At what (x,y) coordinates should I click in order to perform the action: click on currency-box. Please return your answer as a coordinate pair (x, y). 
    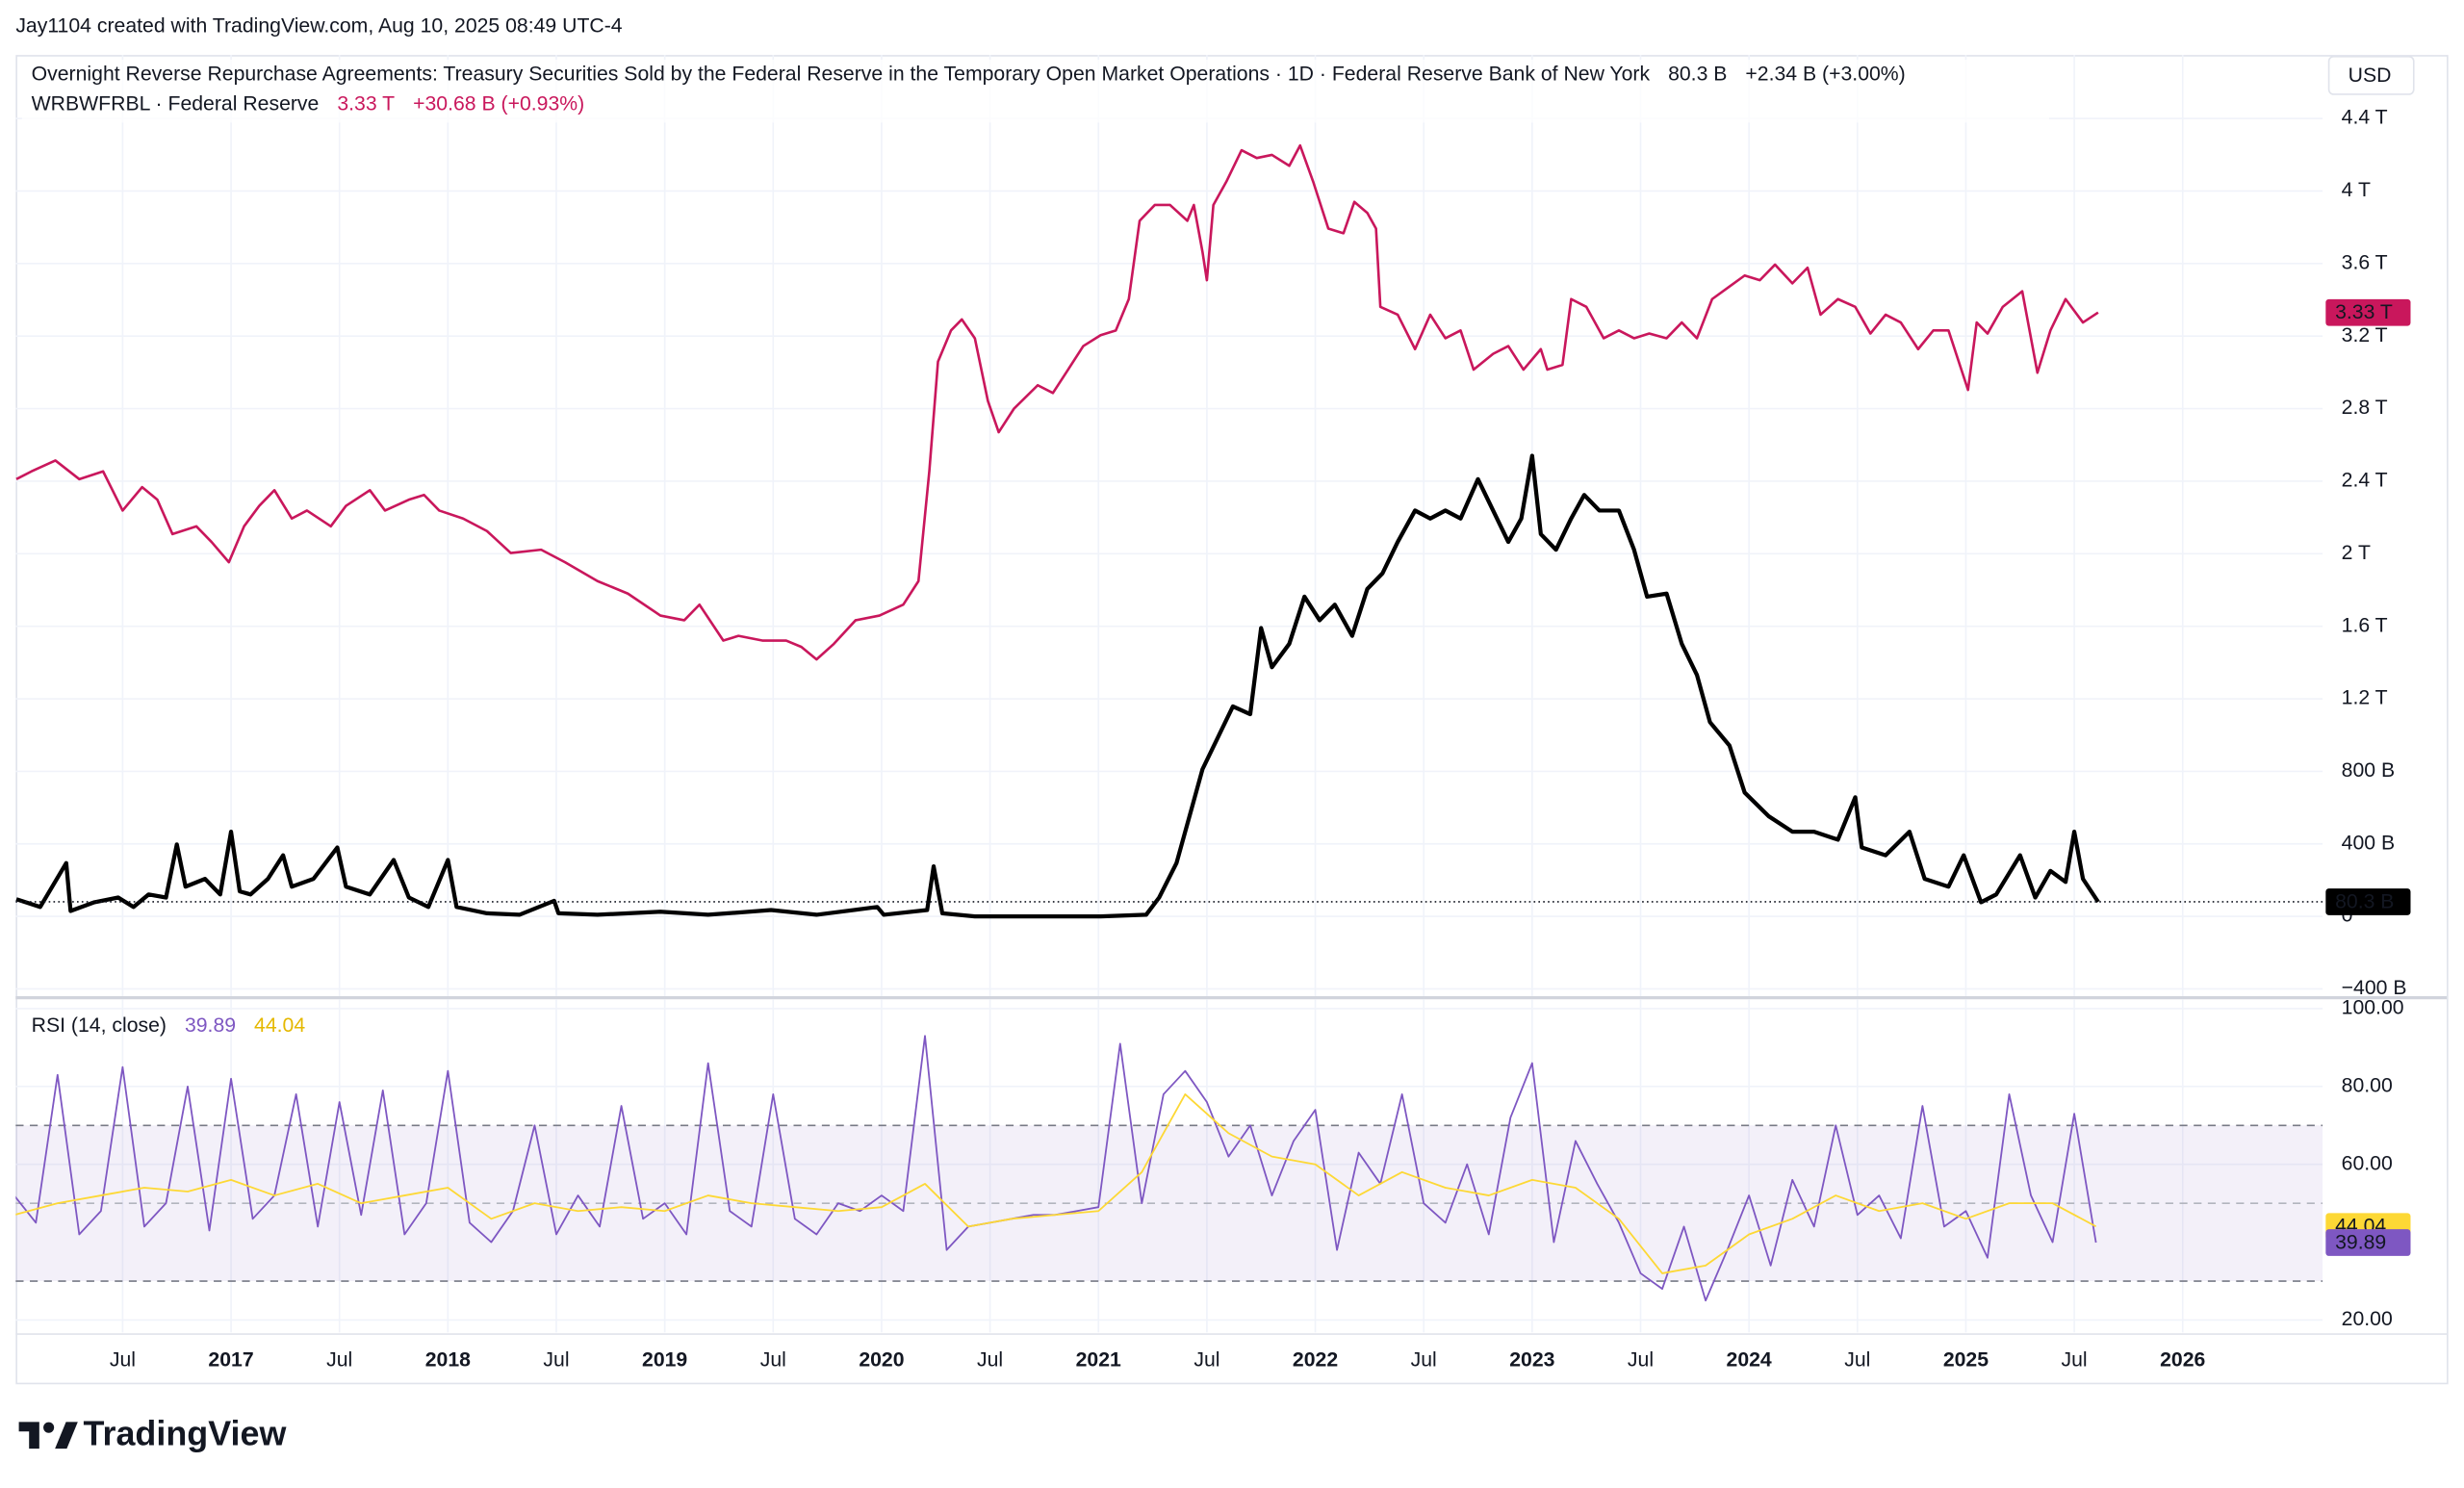
    Looking at the image, I should click on (2371, 75).